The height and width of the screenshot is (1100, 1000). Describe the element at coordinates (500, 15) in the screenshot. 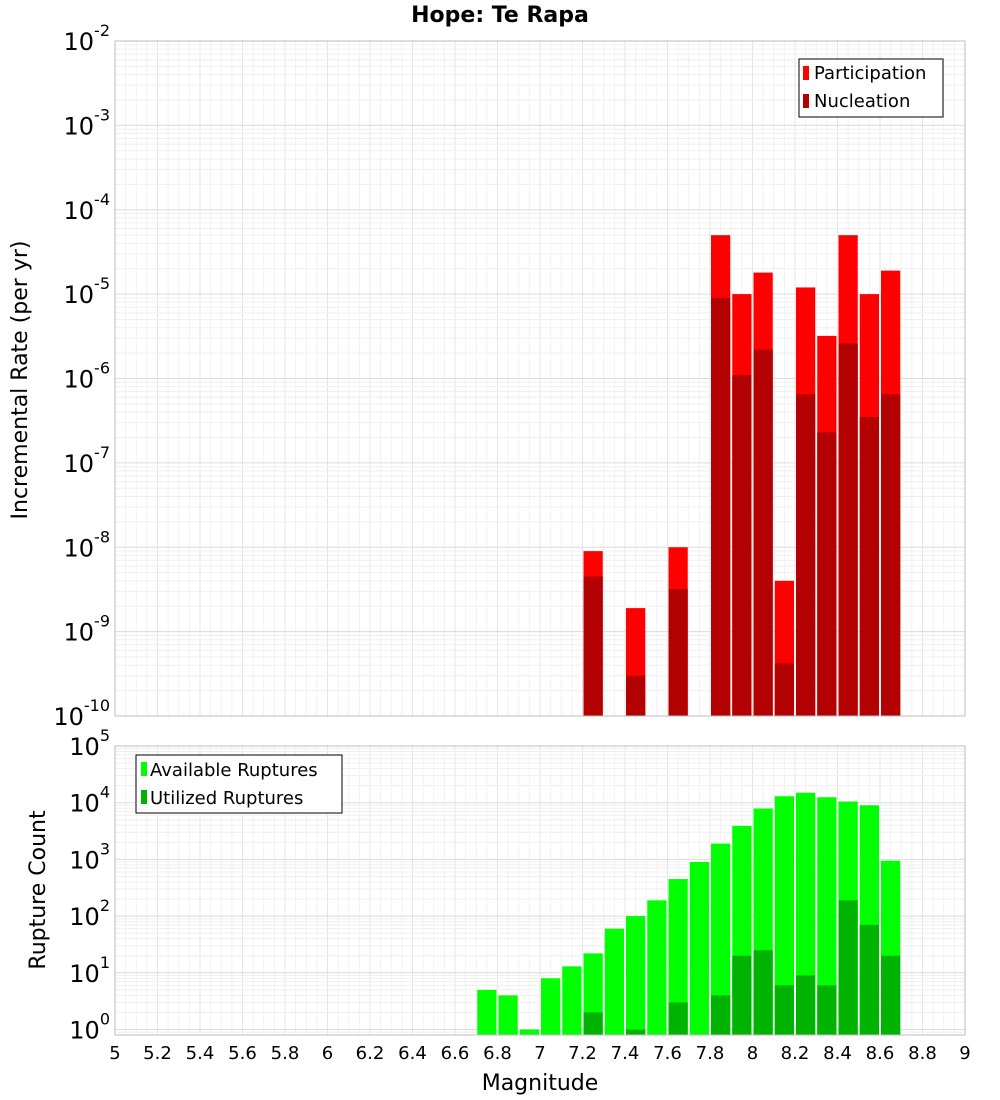

I see `chart-title: Hope: Te Rapa` at that location.